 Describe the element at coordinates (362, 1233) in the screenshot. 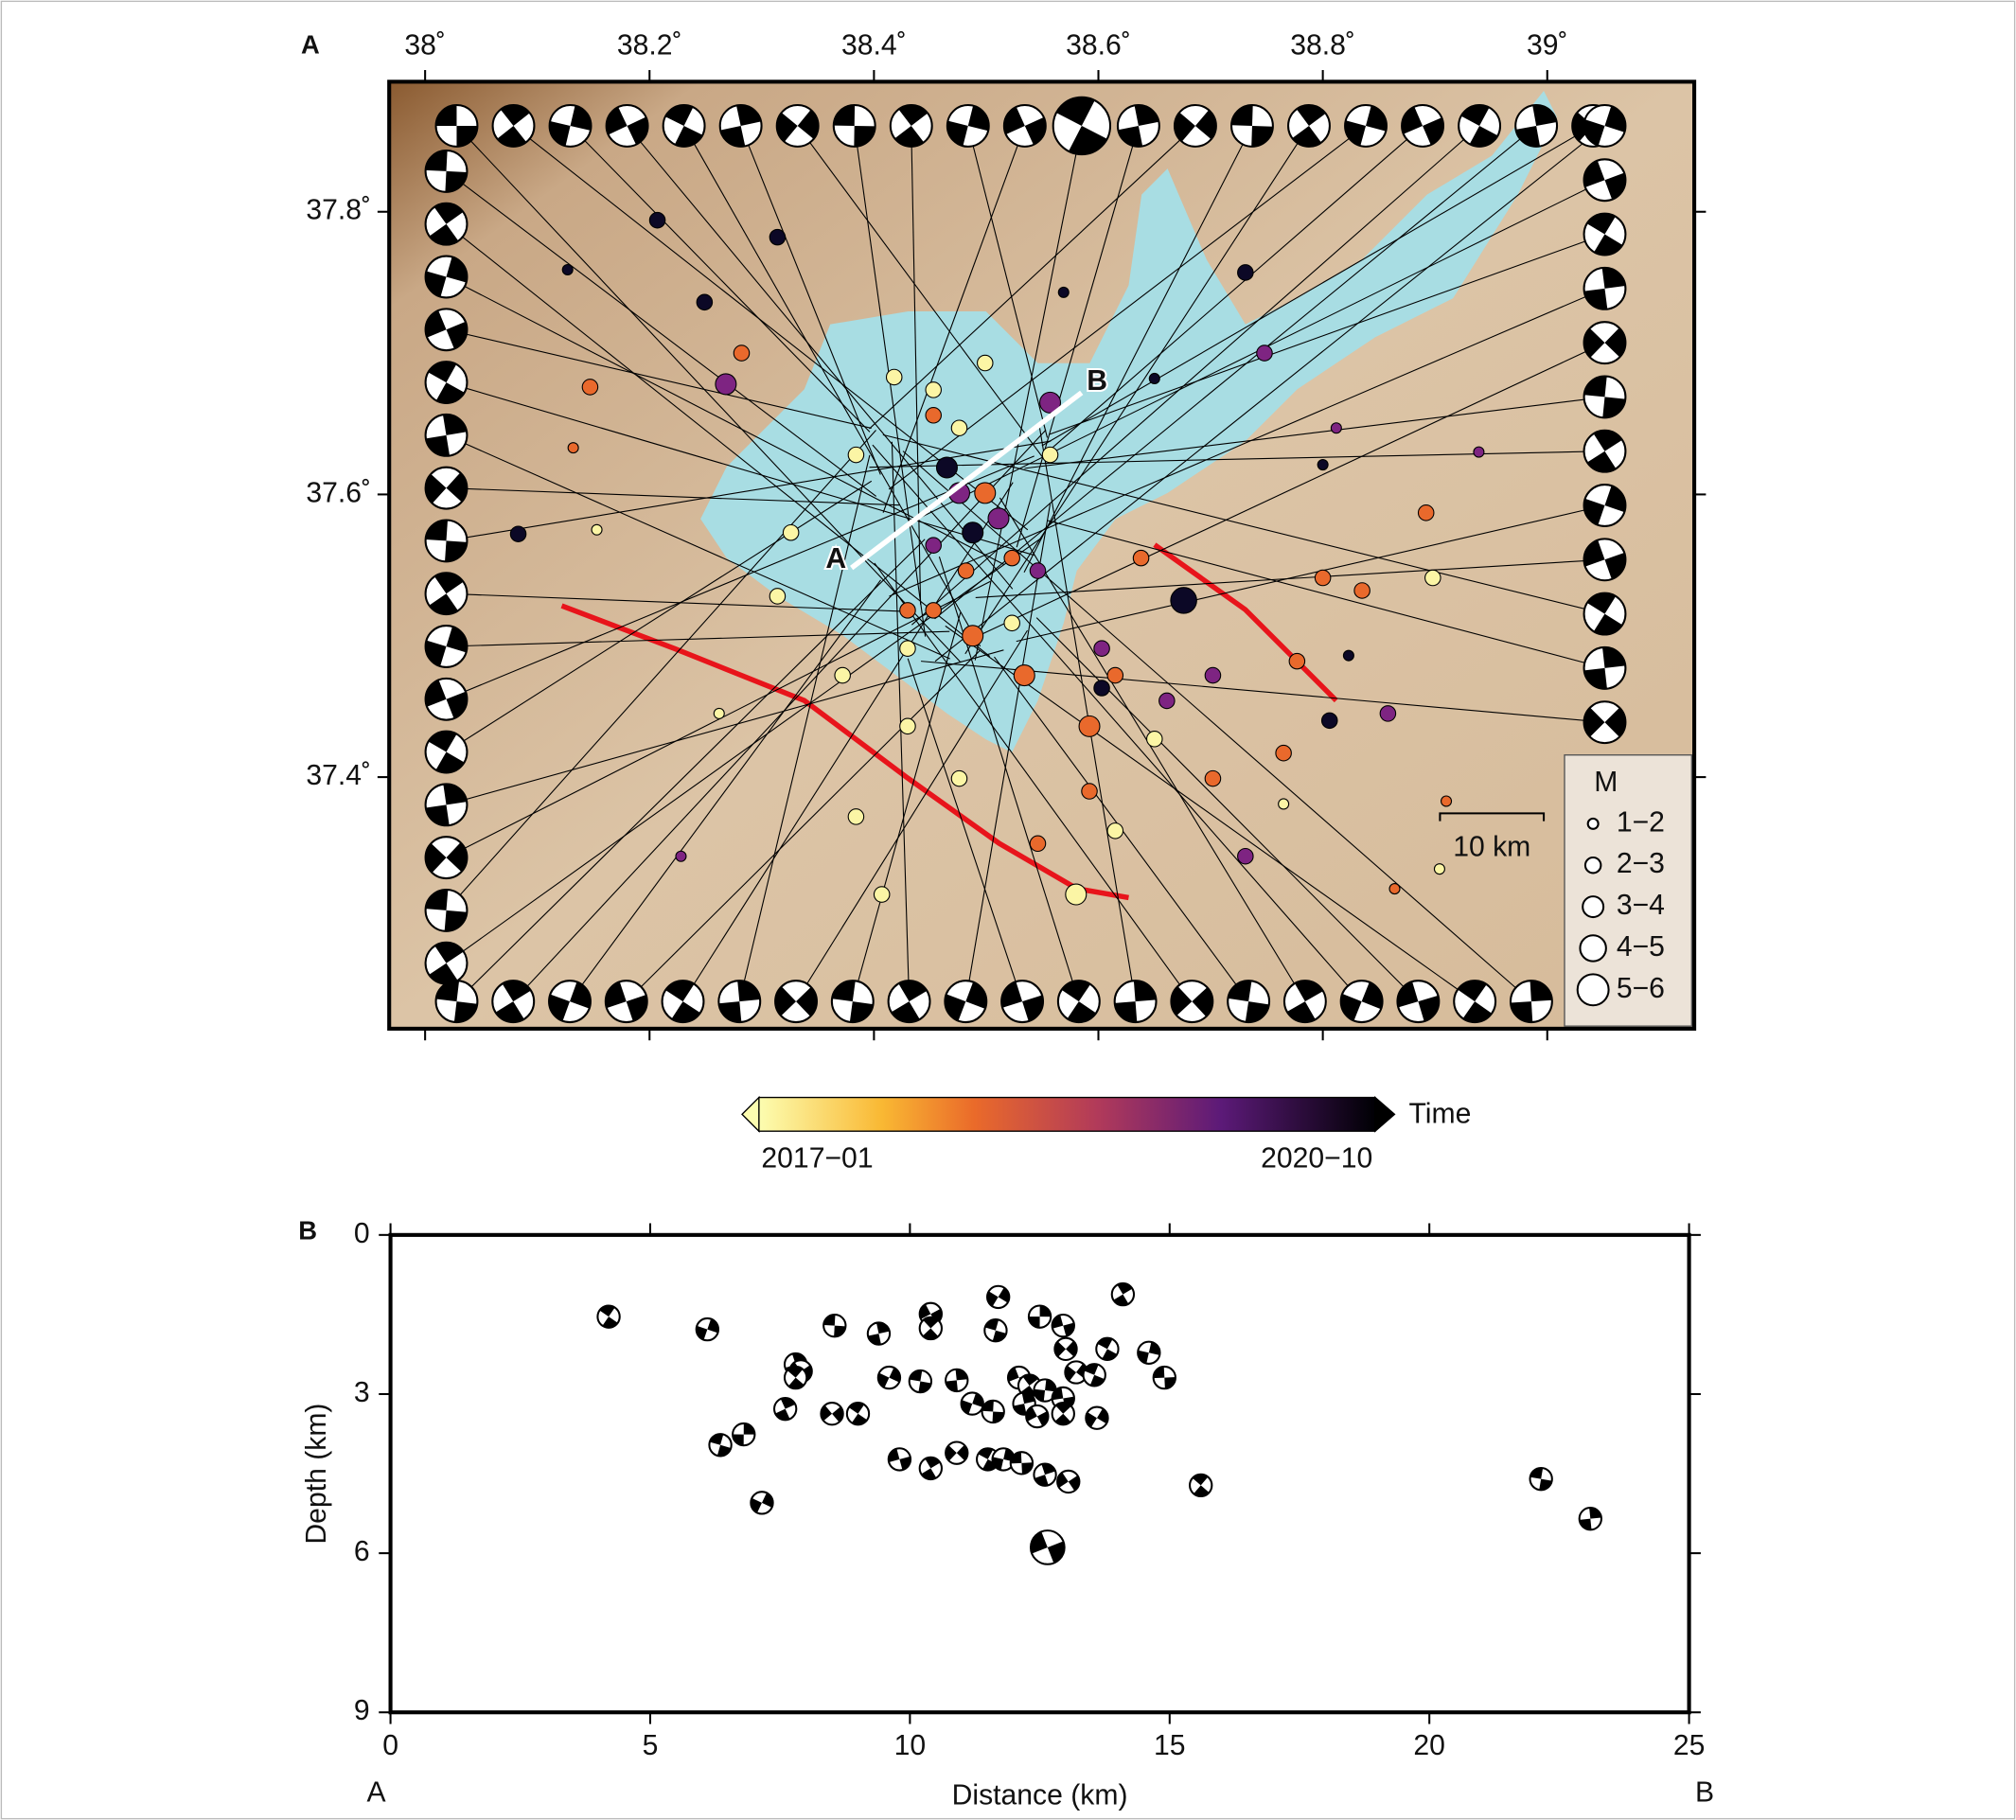

I see `y-tick-label: 0` at that location.